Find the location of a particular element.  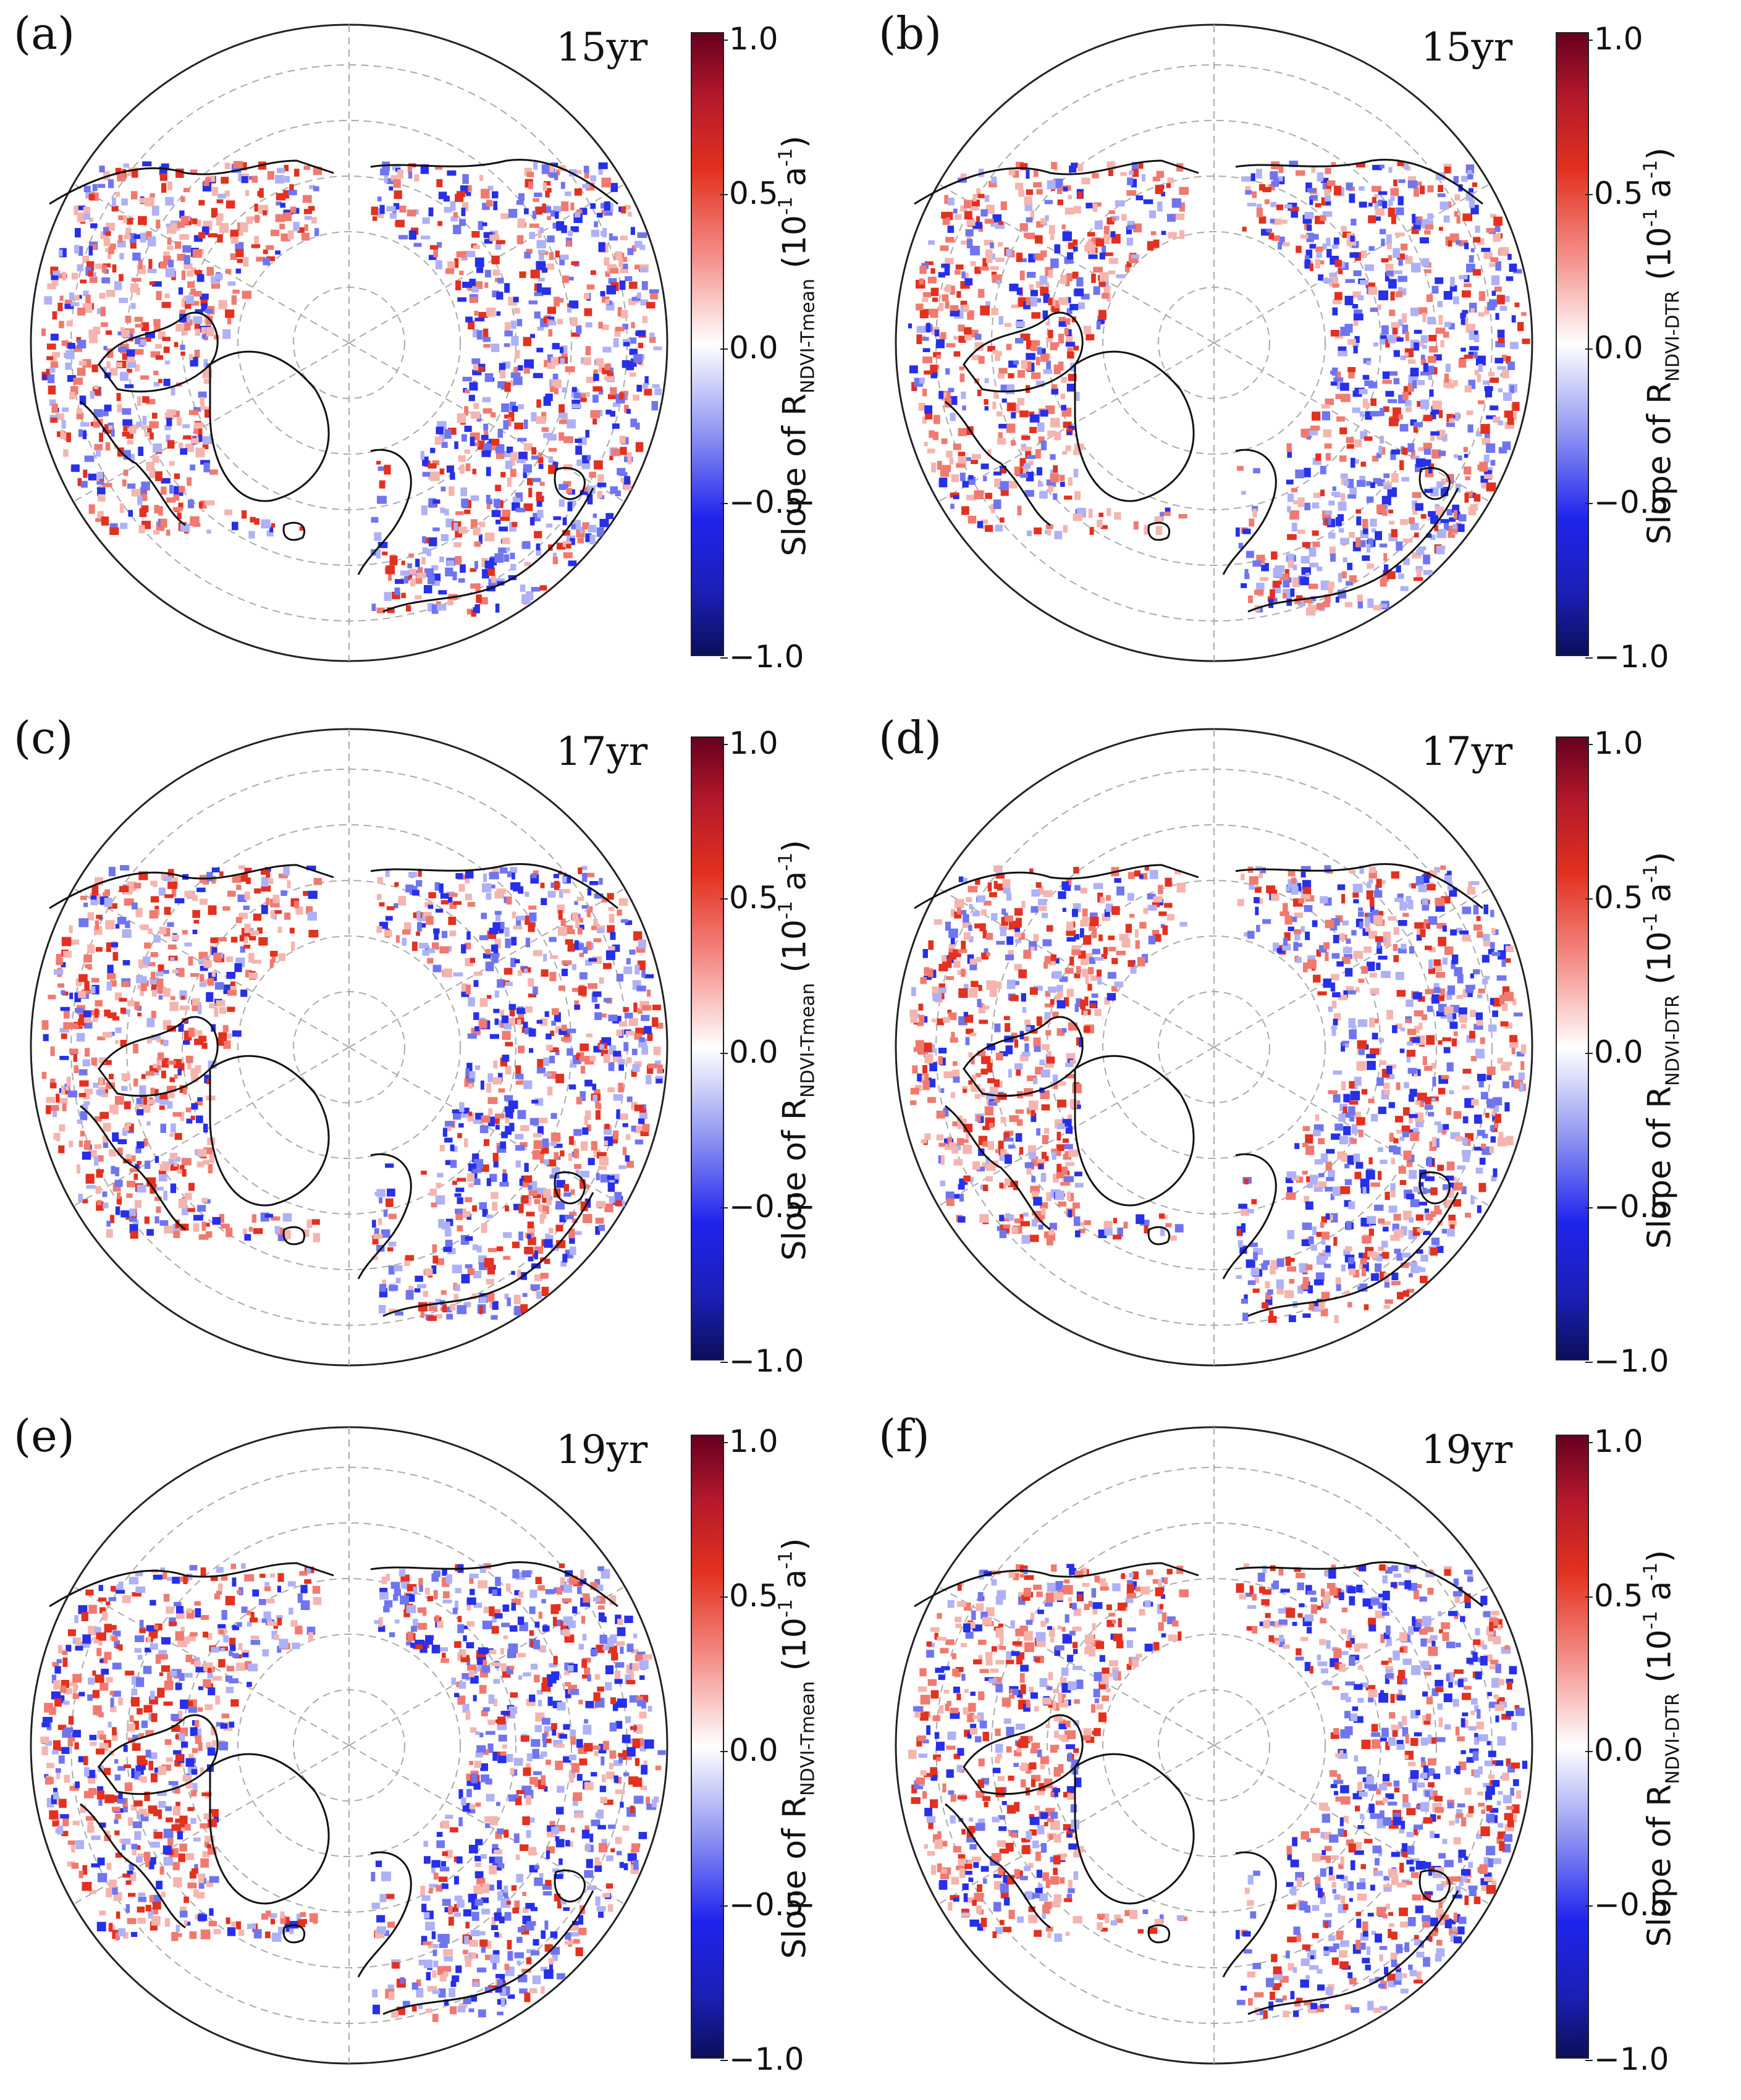

polar-map is located at coordinates (1214, 1047).